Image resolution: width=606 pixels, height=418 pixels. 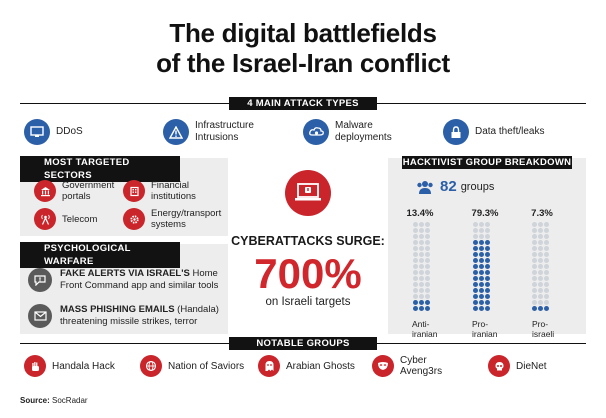 I want to click on psy-rest: Home Front Command app and similar tools, so click(x=139, y=279).